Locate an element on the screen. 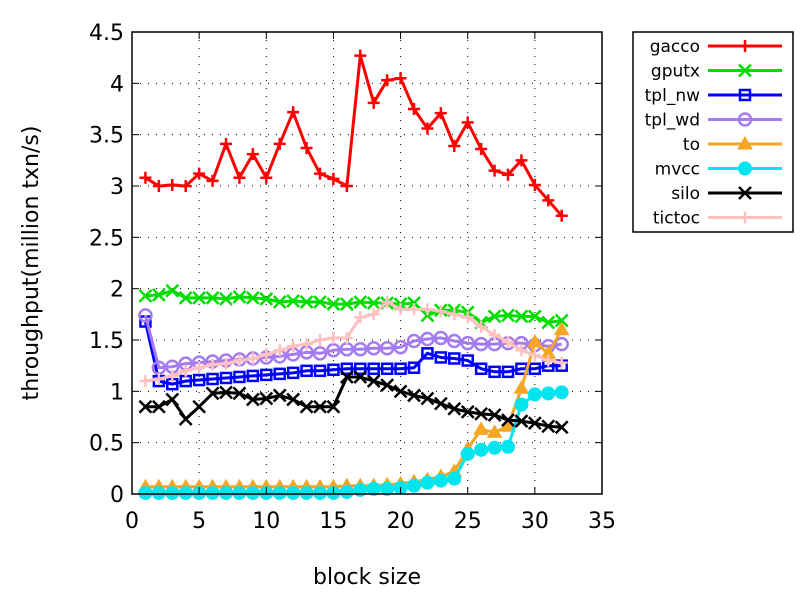  series-line-gputx is located at coordinates (353, 306).